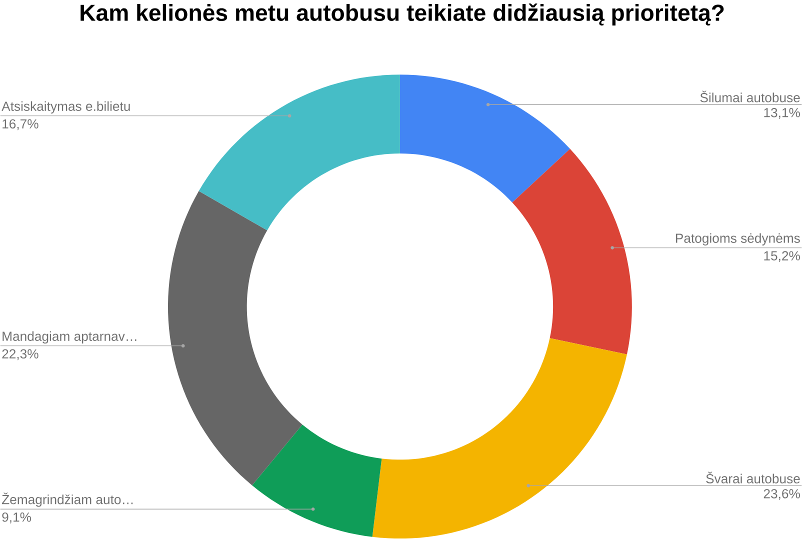  I want to click on slice-label: Šilumai autobuse, so click(750, 96).